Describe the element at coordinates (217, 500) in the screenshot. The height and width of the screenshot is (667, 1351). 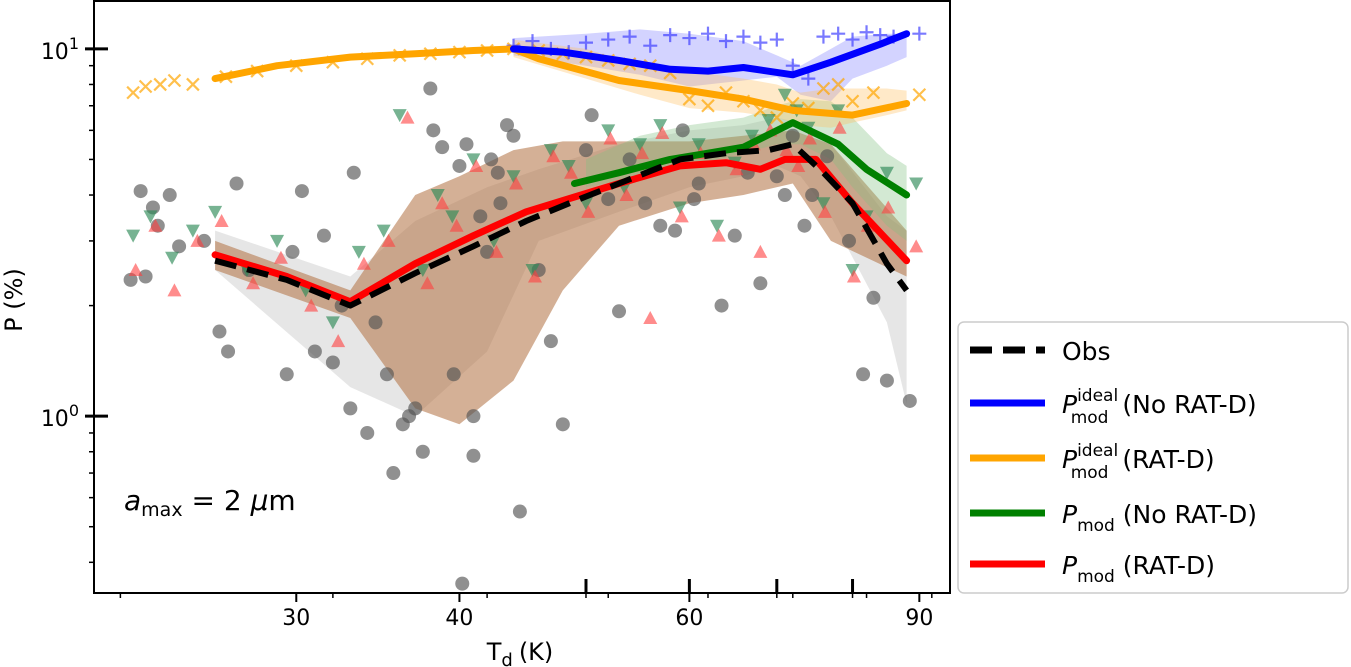
I see `annotation-rest: = 2` at that location.